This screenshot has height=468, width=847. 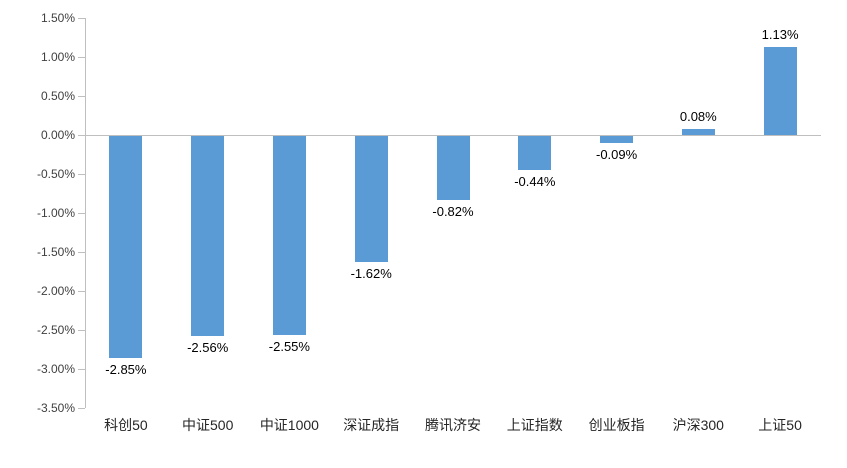 What do you see at coordinates (289, 425) in the screenshot?
I see `category-label-中证1000: 中证1000` at bounding box center [289, 425].